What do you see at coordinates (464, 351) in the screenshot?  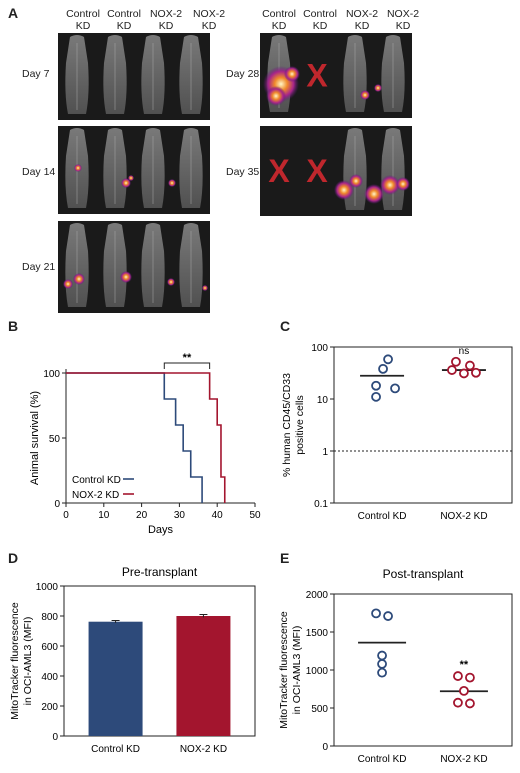 I see `c-annotation: ns` at bounding box center [464, 351].